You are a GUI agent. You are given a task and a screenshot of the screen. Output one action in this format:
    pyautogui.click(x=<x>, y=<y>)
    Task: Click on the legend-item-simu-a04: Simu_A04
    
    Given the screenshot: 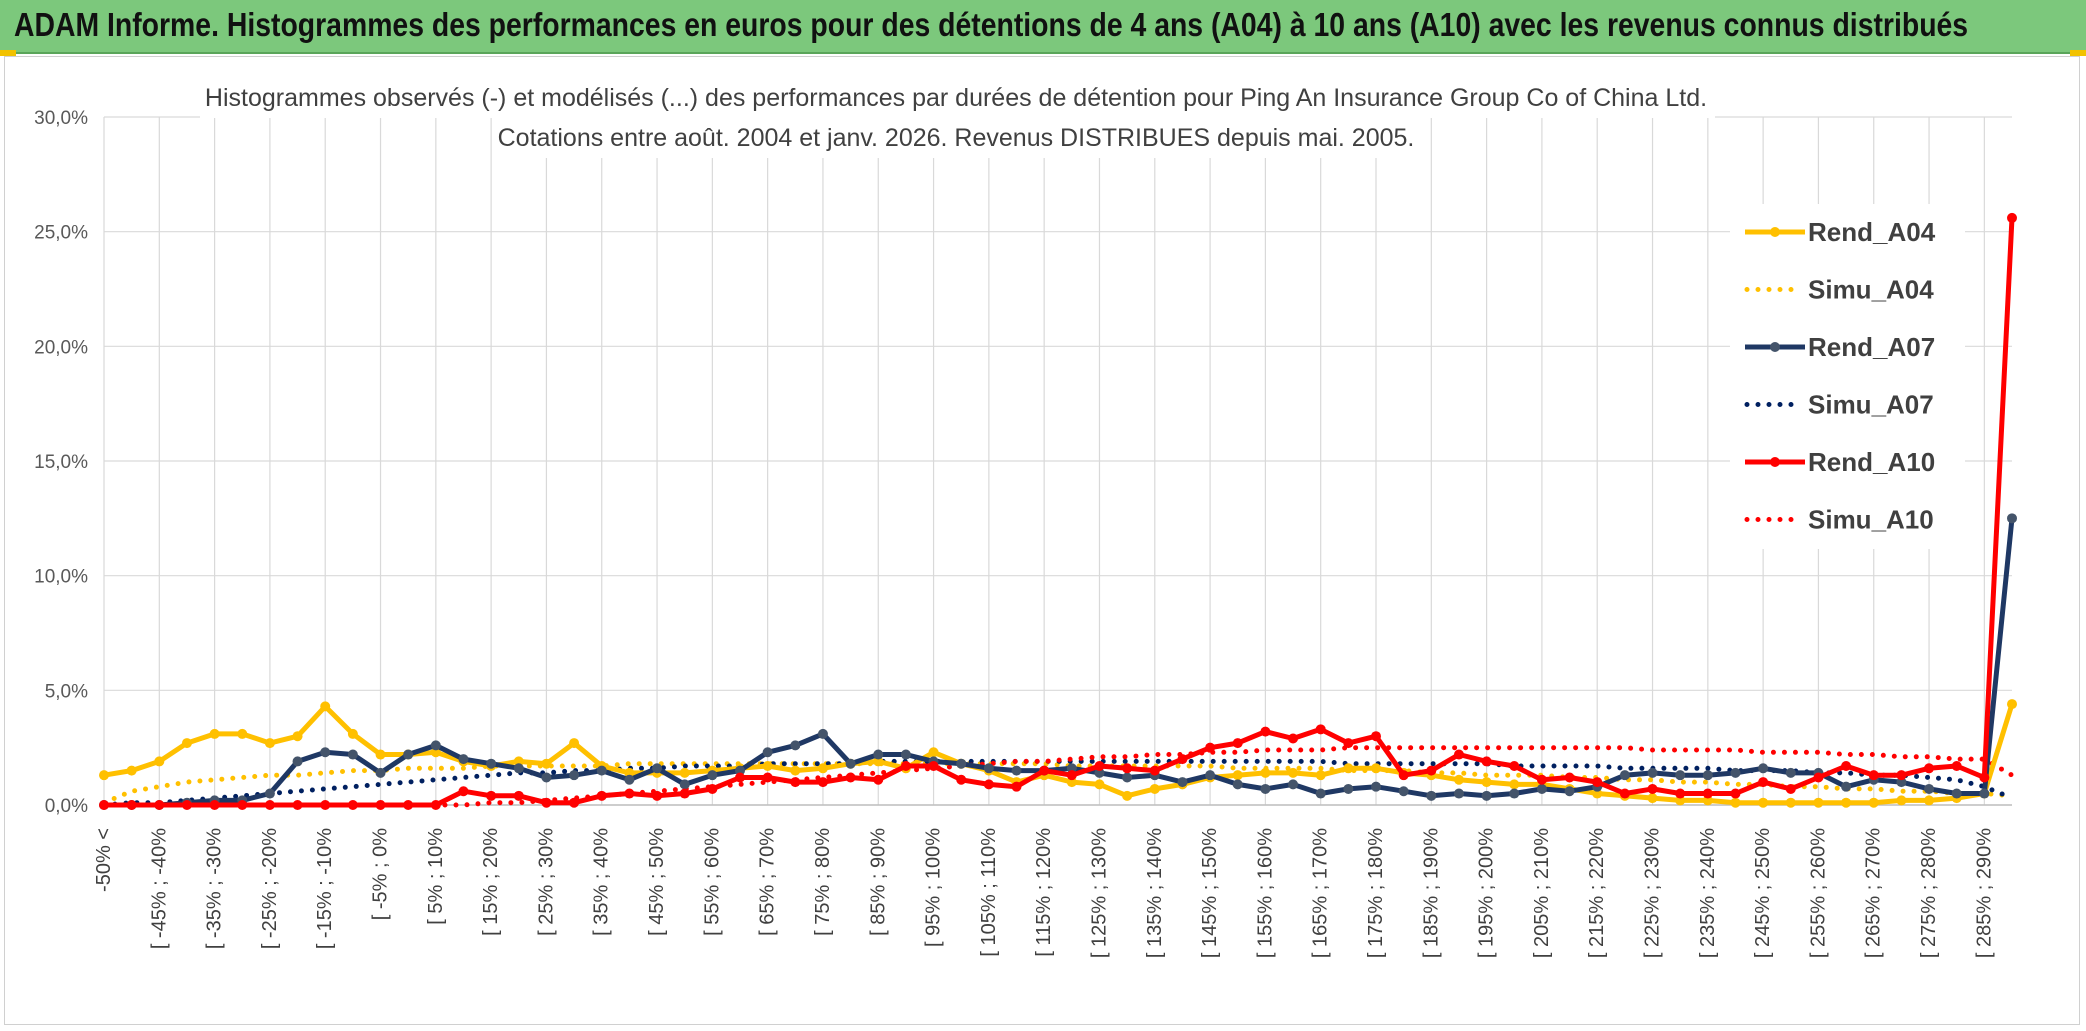 What is the action you would take?
    pyautogui.click(x=1839, y=290)
    